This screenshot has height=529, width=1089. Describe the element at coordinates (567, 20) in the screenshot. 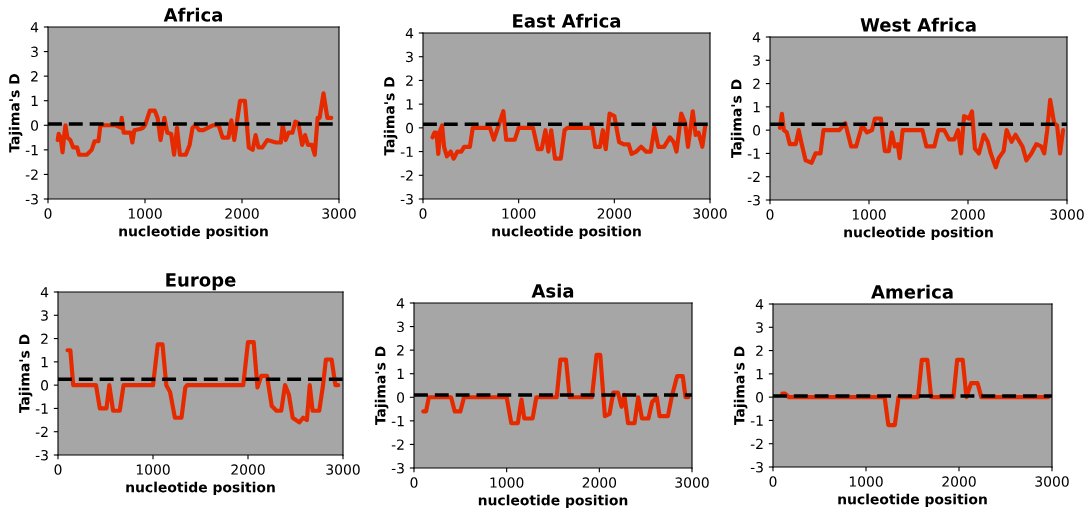

I see `chart-title: East Africa` at that location.